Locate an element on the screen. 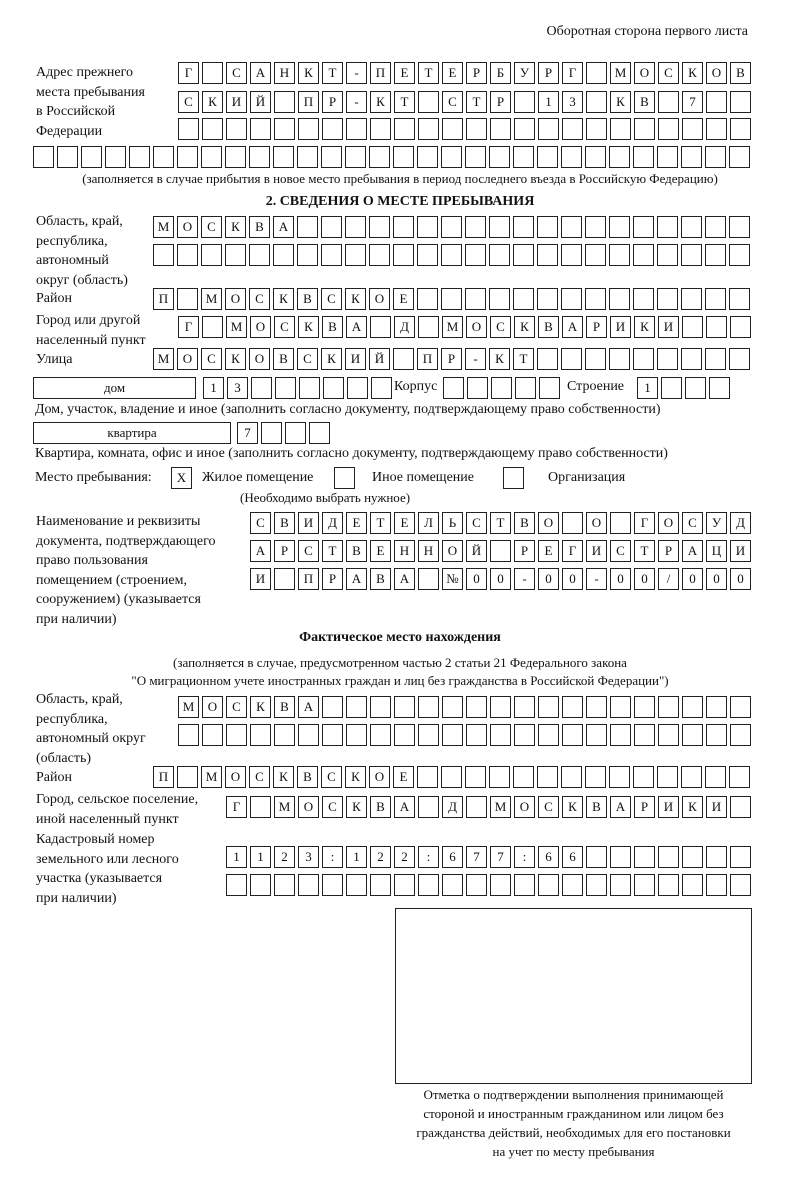  char-cell: / is located at coordinates (668, 579).